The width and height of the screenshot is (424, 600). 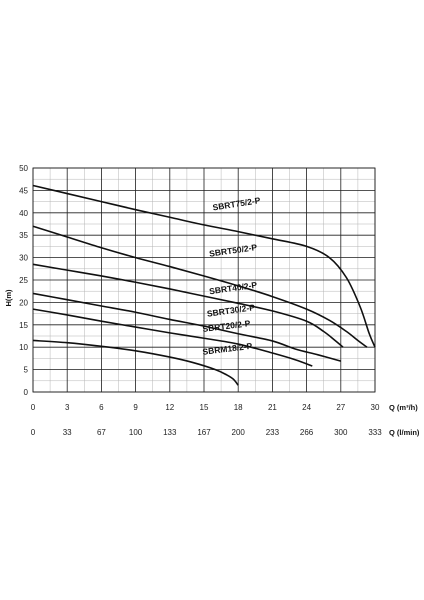 What do you see at coordinates (172, 337) in the screenshot?
I see `curve-sbrt20-2-p` at bounding box center [172, 337].